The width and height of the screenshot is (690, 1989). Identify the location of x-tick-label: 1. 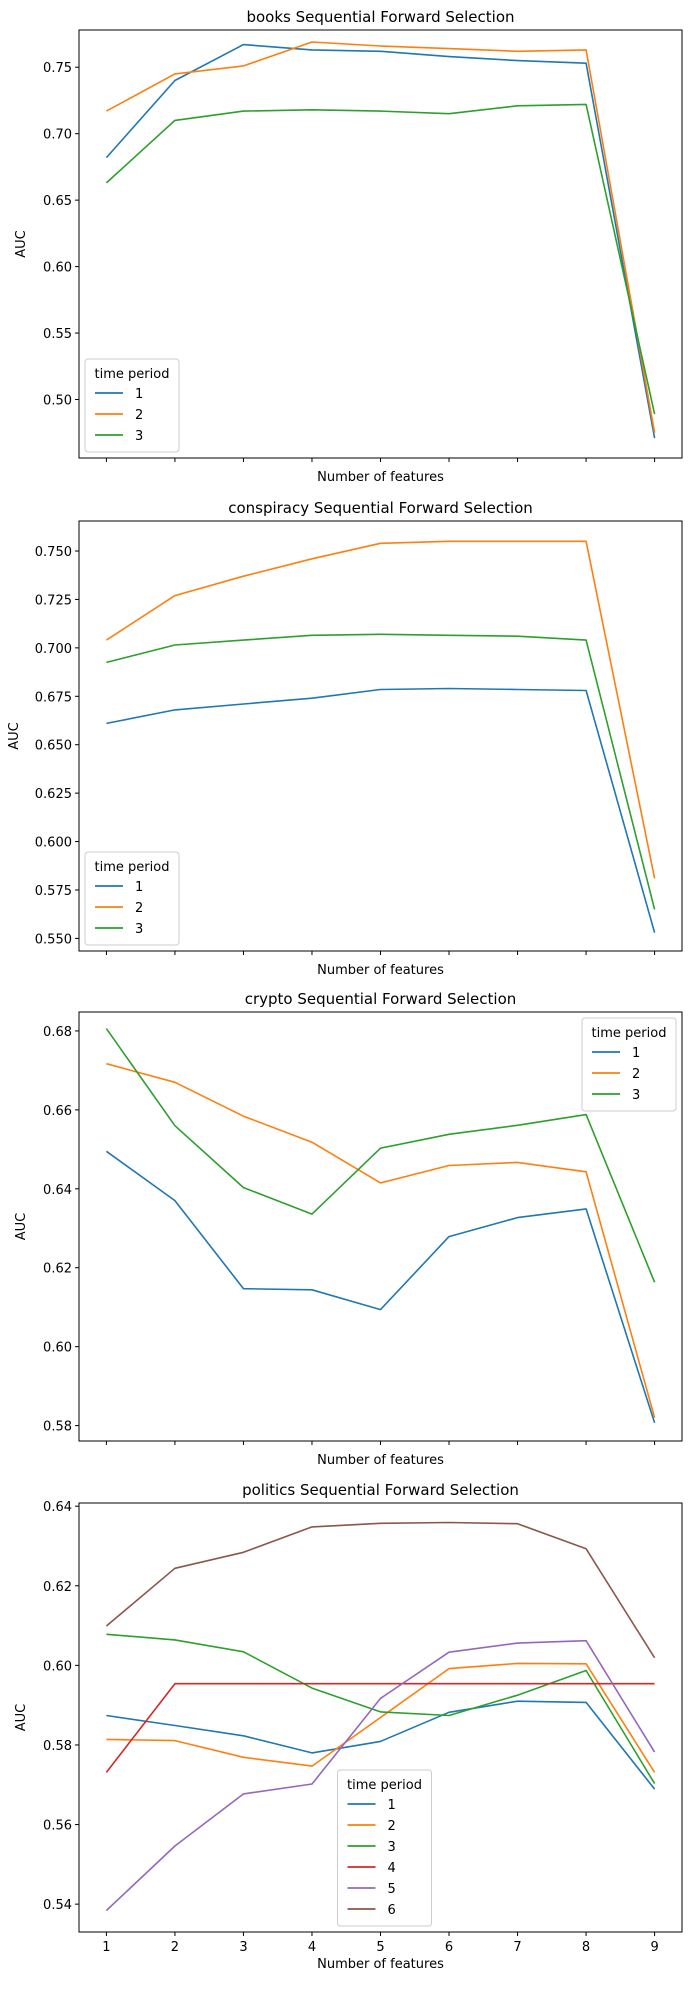
(106, 1947).